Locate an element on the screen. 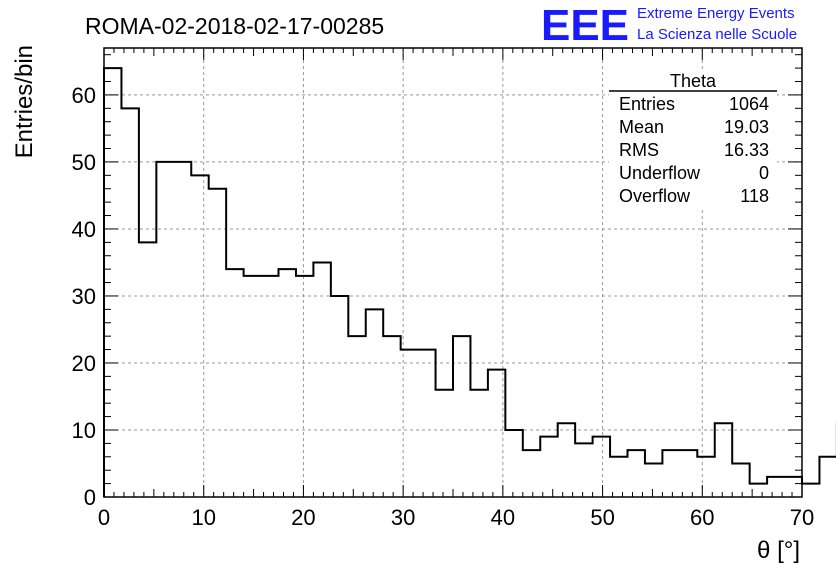 Image resolution: width=836 pixels, height=572 pixels. stats-row-label: Mean is located at coordinates (641, 127).